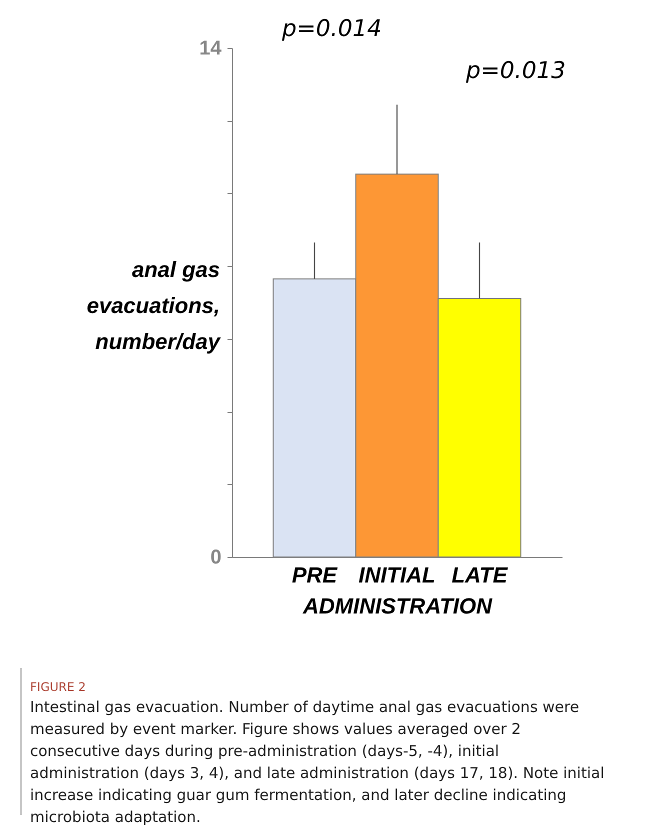  What do you see at coordinates (397, 575) in the screenshot?
I see `x-tick-label: INITIAL` at bounding box center [397, 575].